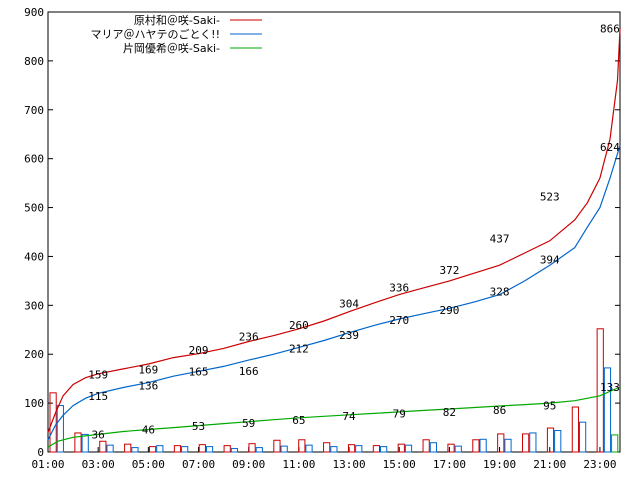  Describe the element at coordinates (198, 464) in the screenshot. I see `x-tick-label: 07:00` at that location.